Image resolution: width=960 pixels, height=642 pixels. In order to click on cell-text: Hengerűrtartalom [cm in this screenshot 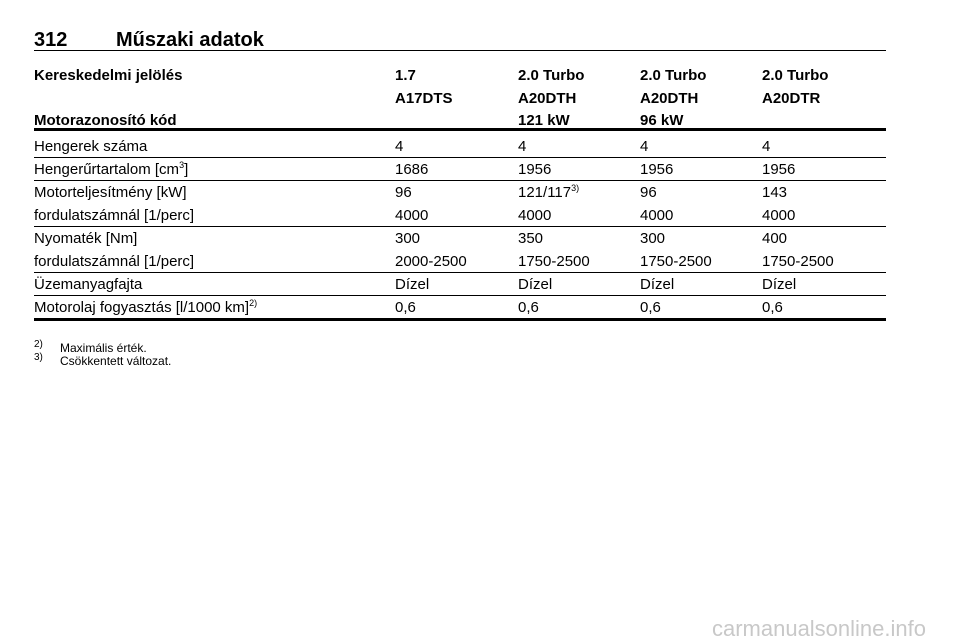, I will do `click(107, 169)`.